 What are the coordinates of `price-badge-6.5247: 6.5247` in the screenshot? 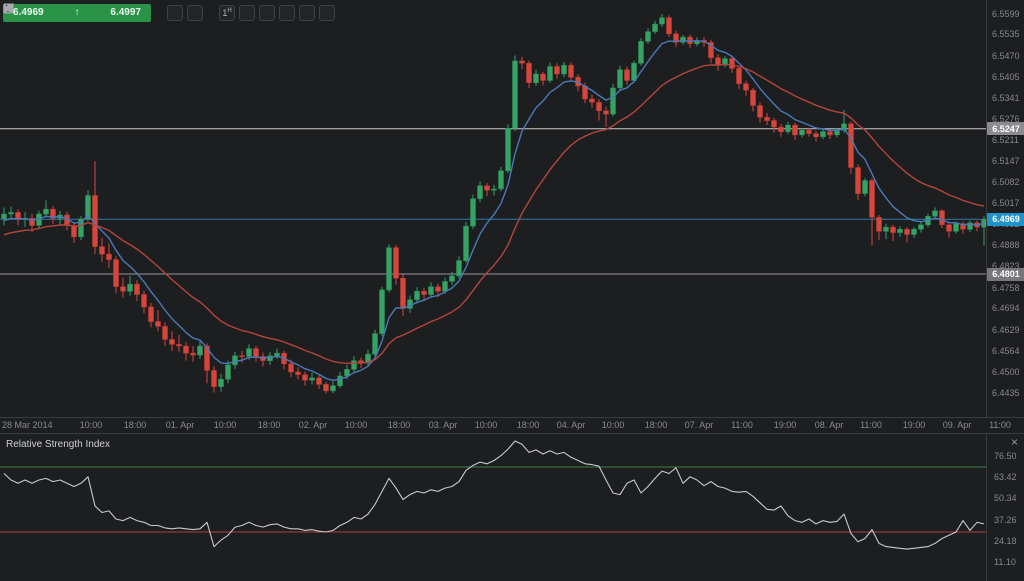 It's located at (1005, 129).